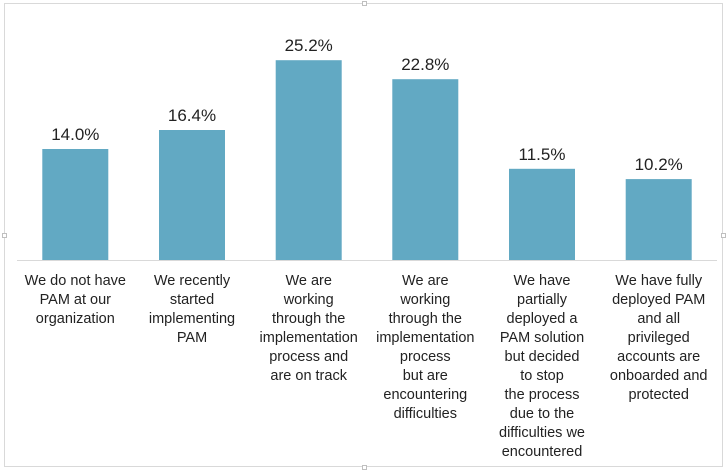  I want to click on category-label-line: We do not have, so click(75, 281).